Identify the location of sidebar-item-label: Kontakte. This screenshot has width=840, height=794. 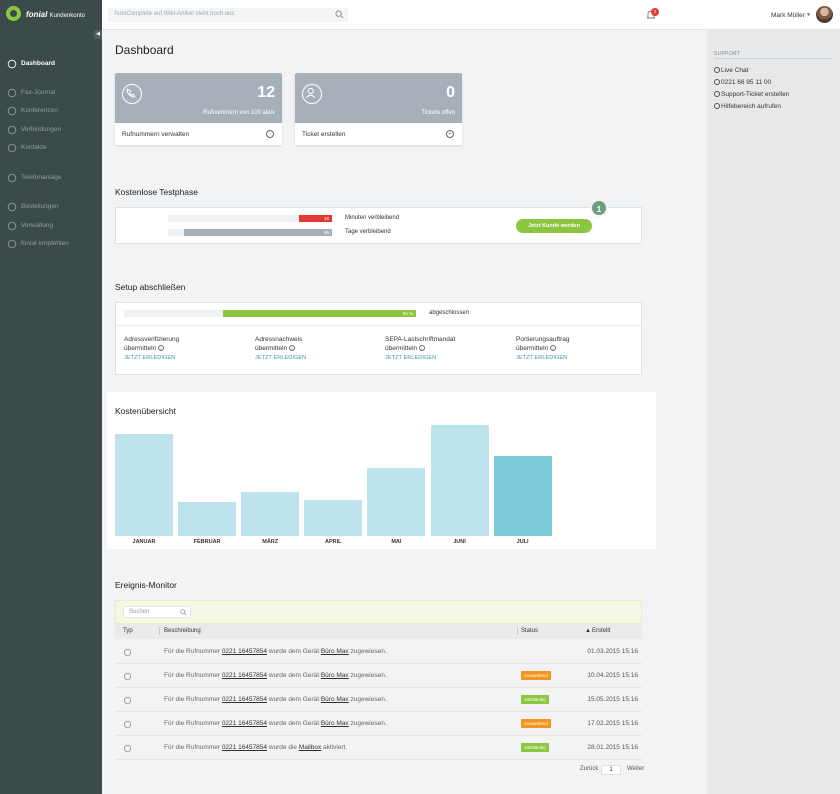
(34, 147).